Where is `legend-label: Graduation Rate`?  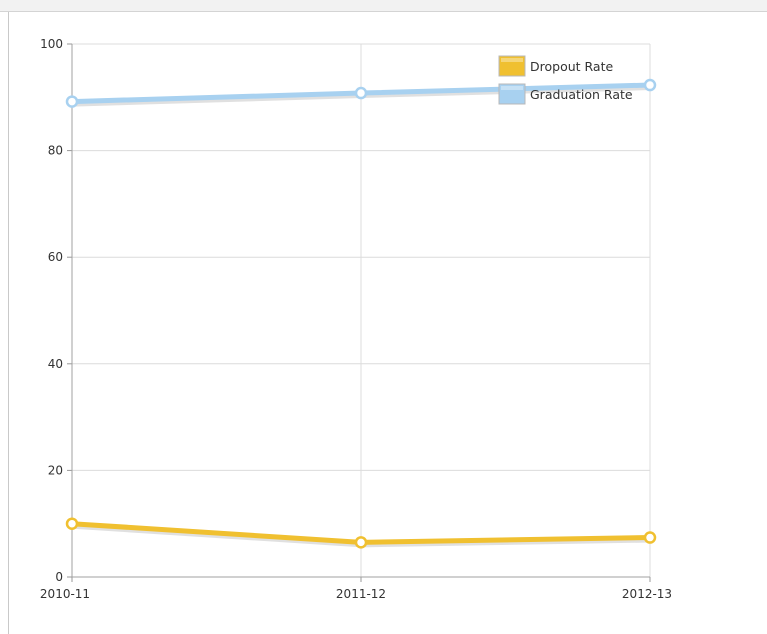
legend-label: Graduation Rate is located at coordinates (581, 94).